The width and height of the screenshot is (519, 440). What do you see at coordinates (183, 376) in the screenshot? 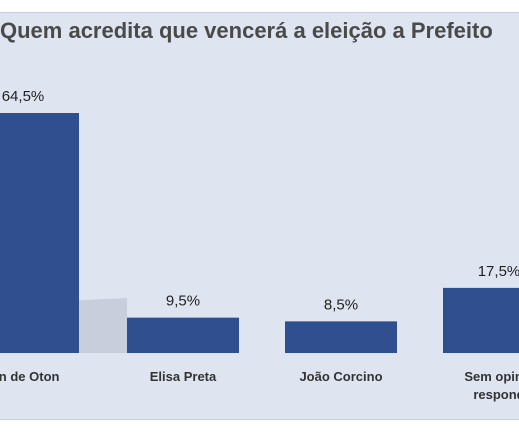
I see `category-label-2: Elisa Preta` at bounding box center [183, 376].